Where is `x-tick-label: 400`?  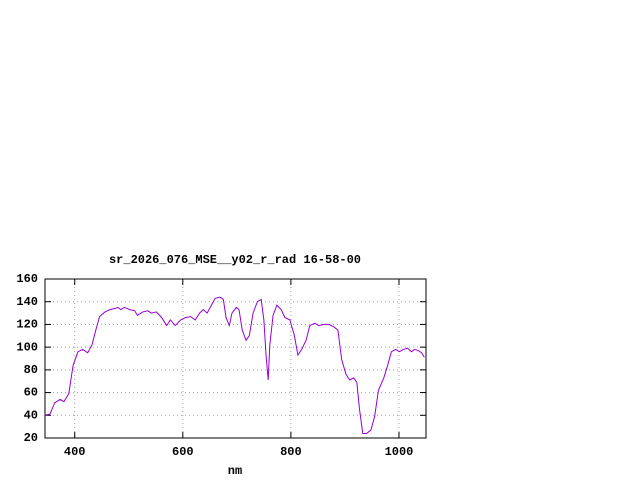 x-tick-label: 400 is located at coordinates (75, 452).